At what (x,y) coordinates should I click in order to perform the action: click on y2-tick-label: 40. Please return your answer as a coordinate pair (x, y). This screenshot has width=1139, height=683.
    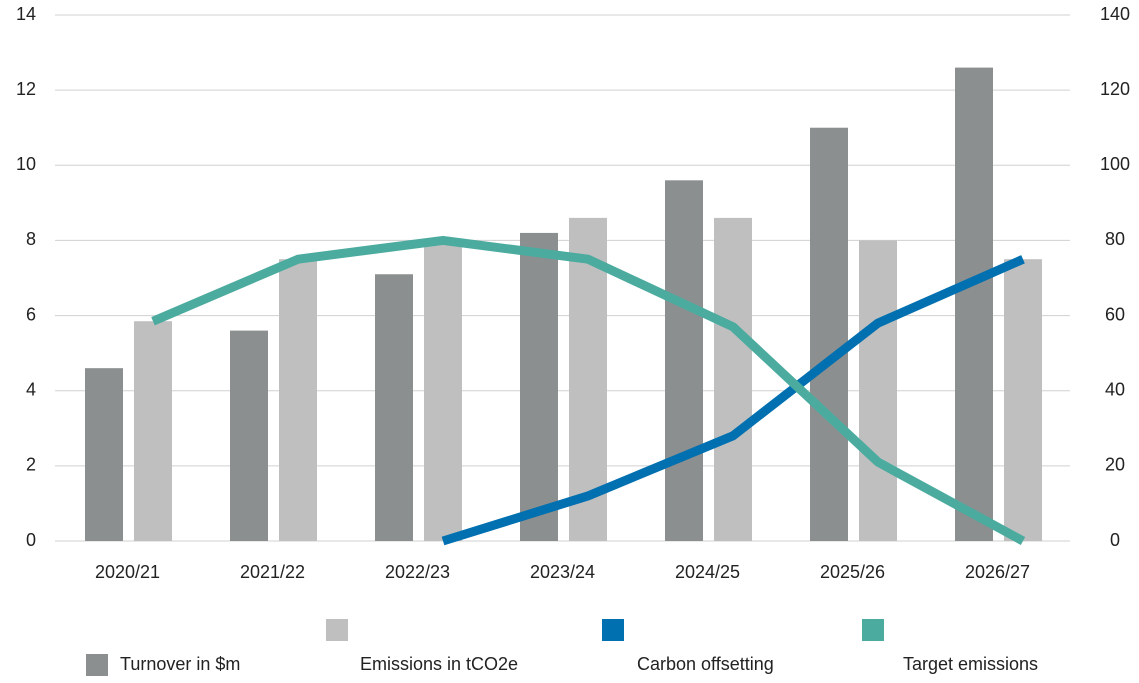
    Looking at the image, I should click on (1115, 389).